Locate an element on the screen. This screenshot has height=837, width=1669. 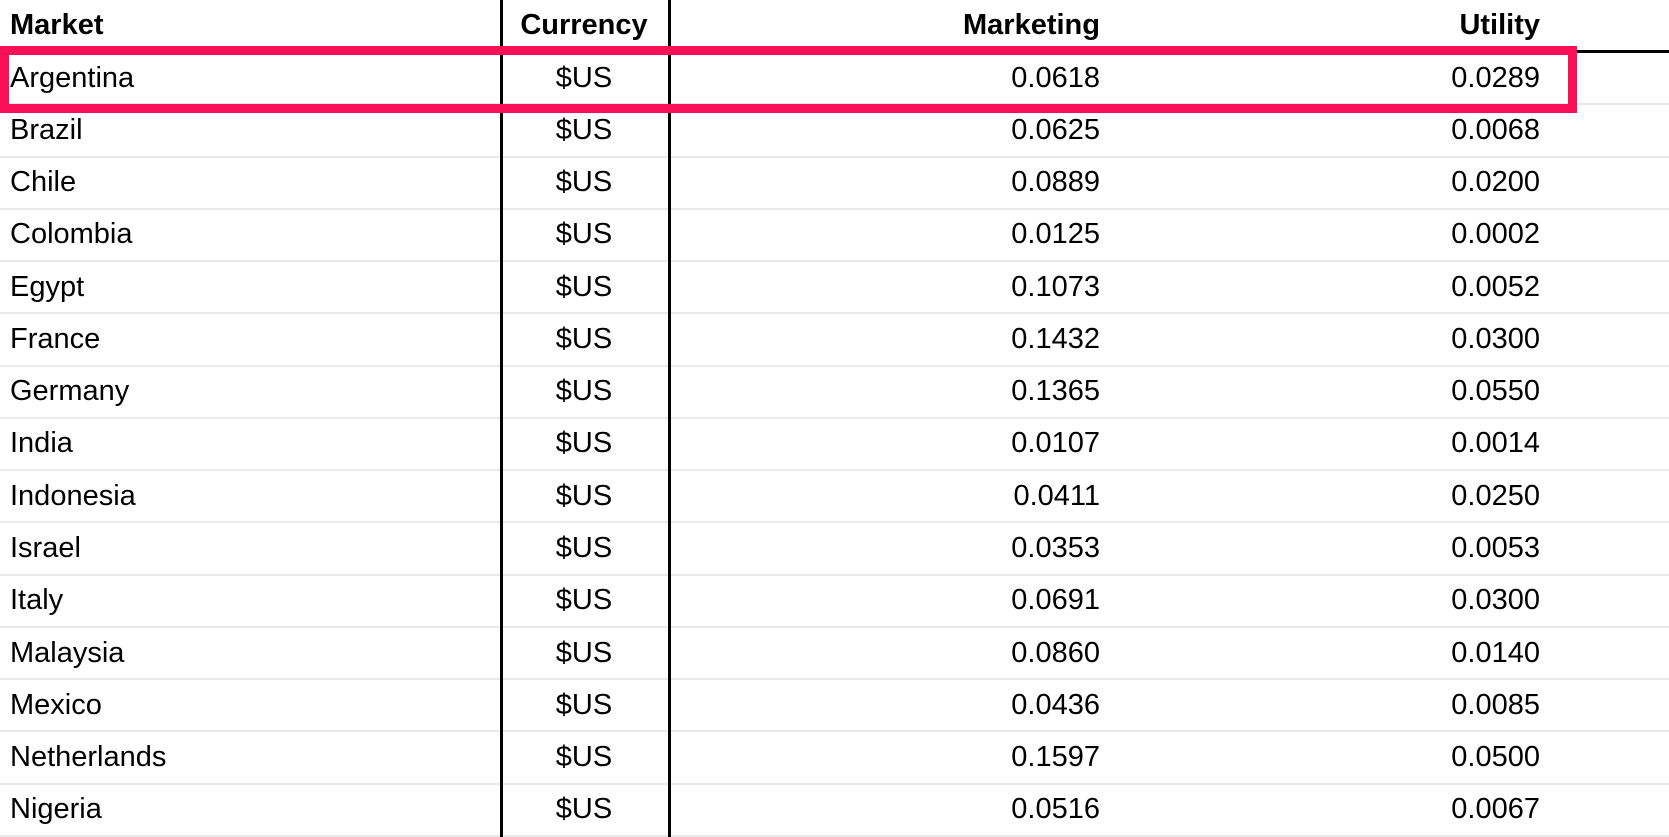
table-row: Egypt $US 0.1073 0.0052 is located at coordinates (834, 288).